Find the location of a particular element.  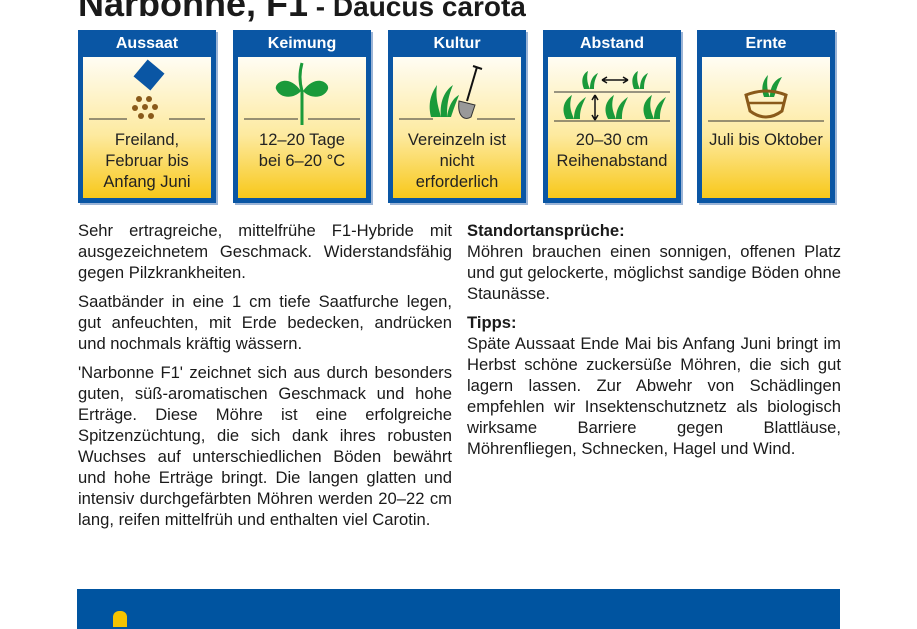

info-card-kultur: Kultur Vereinzeln ist nicht erforderlich is located at coordinates (457, 116).